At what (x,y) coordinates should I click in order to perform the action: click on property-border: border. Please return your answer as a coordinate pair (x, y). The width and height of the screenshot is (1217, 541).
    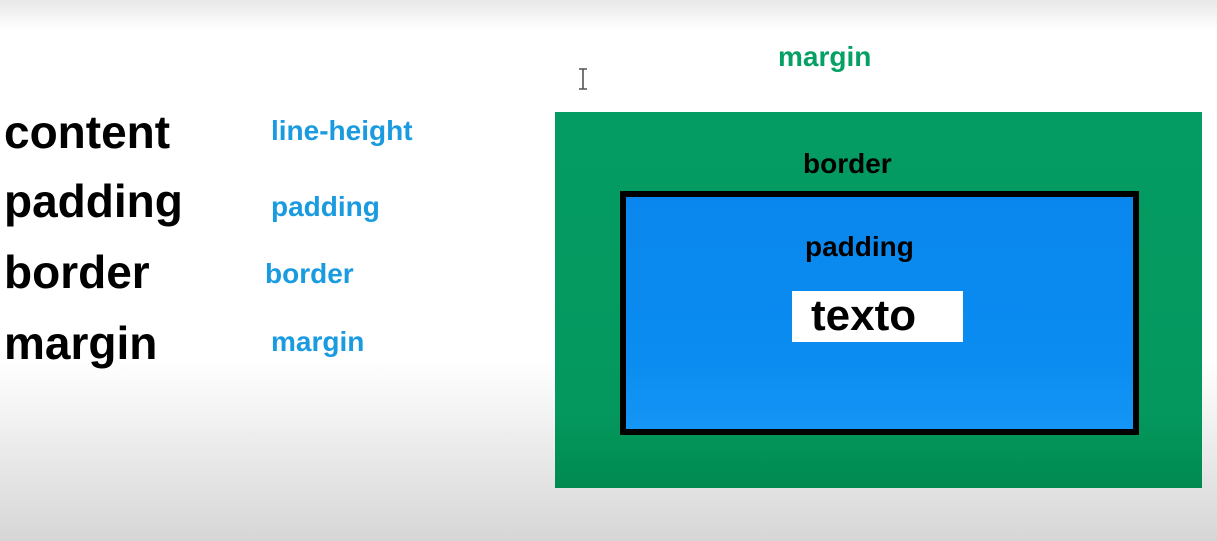
    Looking at the image, I should click on (309, 274).